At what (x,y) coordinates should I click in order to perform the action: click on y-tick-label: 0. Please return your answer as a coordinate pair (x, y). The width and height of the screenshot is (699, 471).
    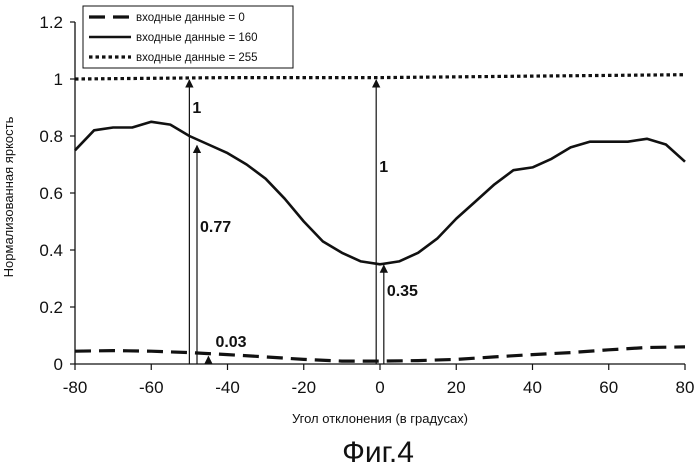
    Looking at the image, I should click on (58, 364).